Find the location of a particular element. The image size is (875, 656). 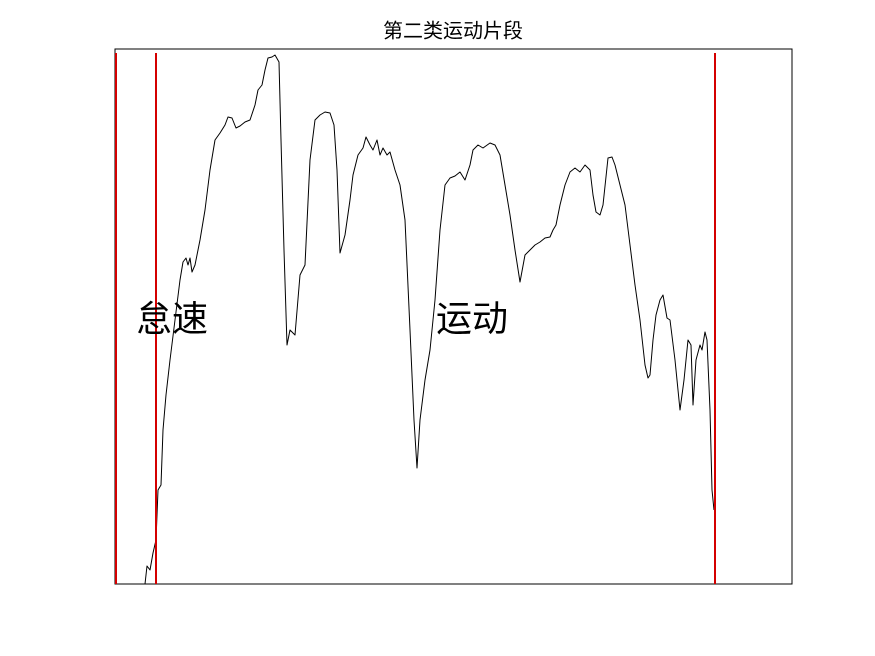

chart-title: 第二类运动片段 is located at coordinates (453, 31).